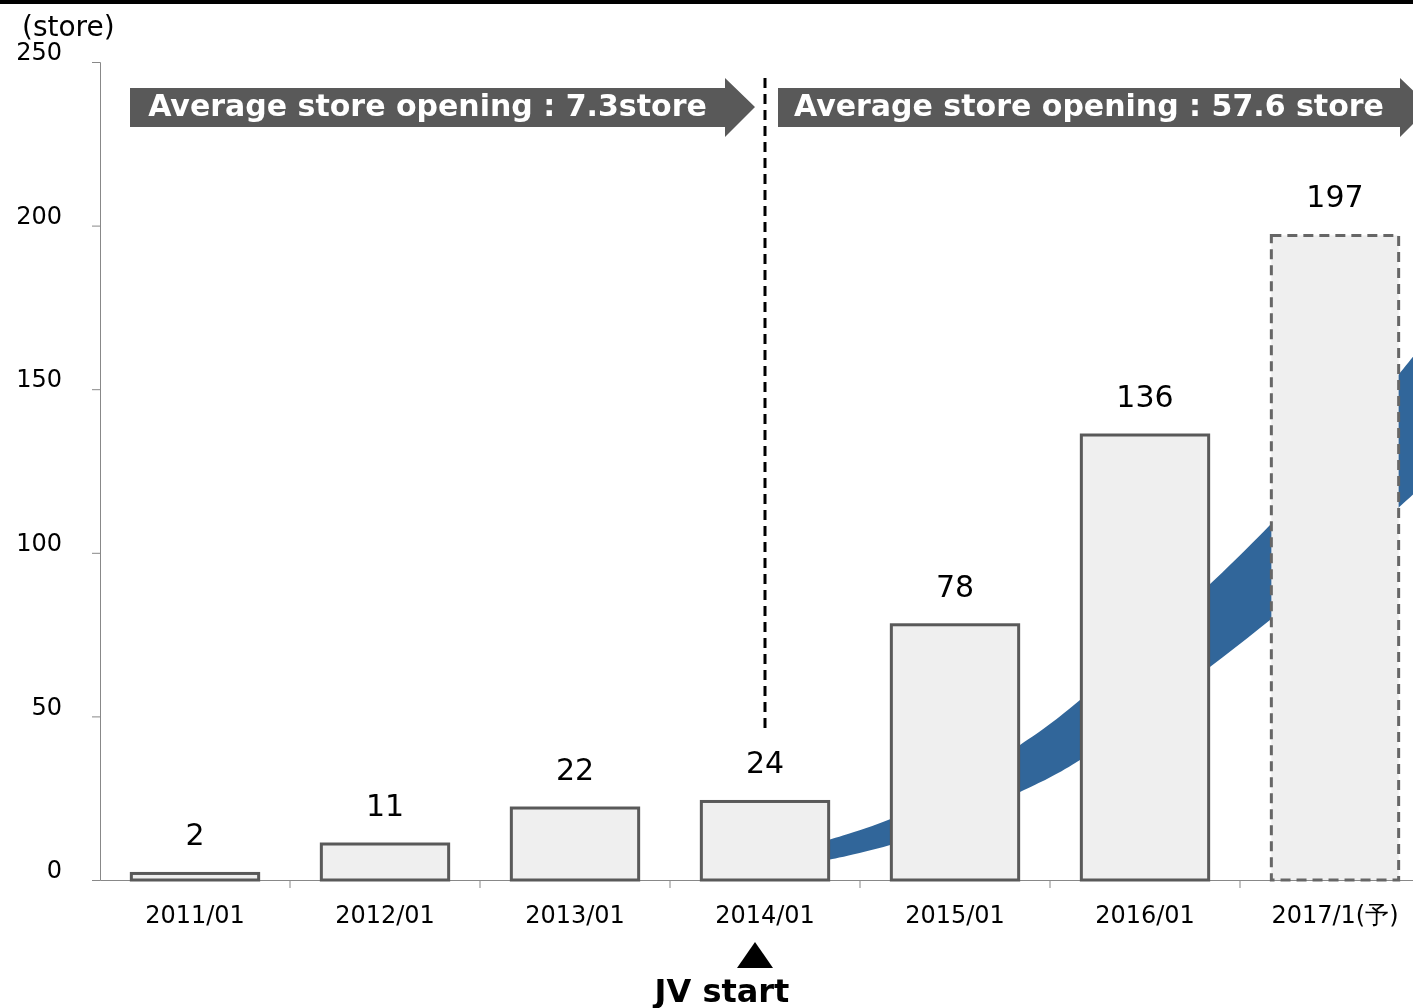 The image size is (1413, 1008). What do you see at coordinates (195, 915) in the screenshot?
I see `x-tick-label: 2011/01` at bounding box center [195, 915].